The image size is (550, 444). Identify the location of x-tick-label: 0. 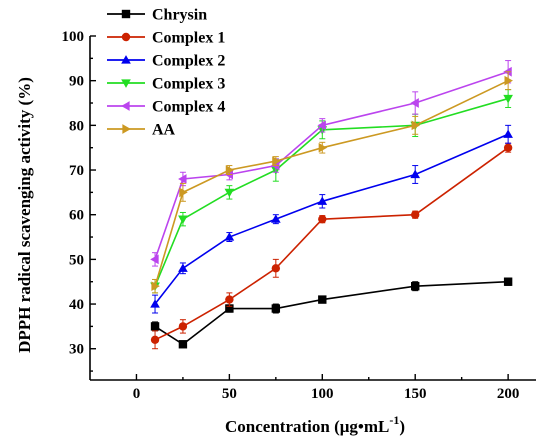
(137, 394).